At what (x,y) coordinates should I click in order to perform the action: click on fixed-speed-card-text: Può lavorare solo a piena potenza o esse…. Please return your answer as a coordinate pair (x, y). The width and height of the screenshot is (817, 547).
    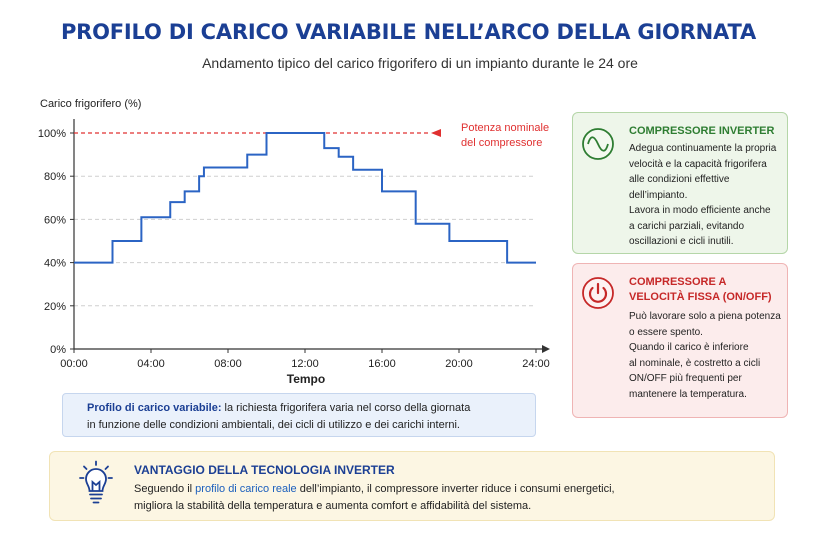
    Looking at the image, I should click on (705, 355).